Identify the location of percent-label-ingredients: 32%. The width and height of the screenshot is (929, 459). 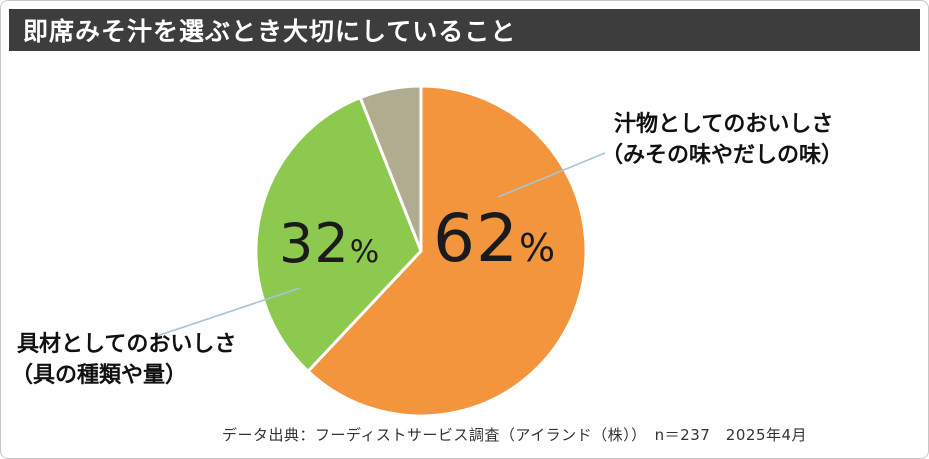
(329, 244).